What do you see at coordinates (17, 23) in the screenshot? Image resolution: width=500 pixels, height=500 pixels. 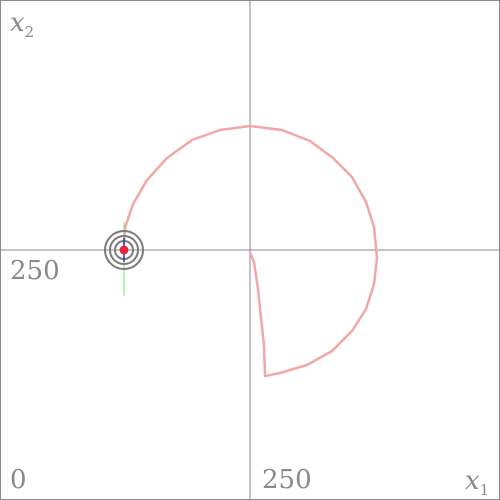 I see `y-axis-label-text: x` at bounding box center [17, 23].